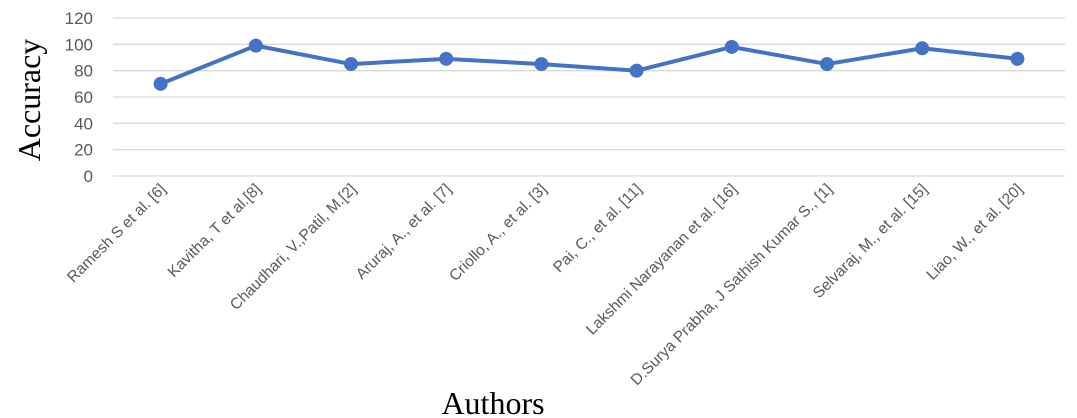 The image size is (1077, 418). What do you see at coordinates (29, 100) in the screenshot?
I see `y-axis-title: Accuracy` at bounding box center [29, 100].